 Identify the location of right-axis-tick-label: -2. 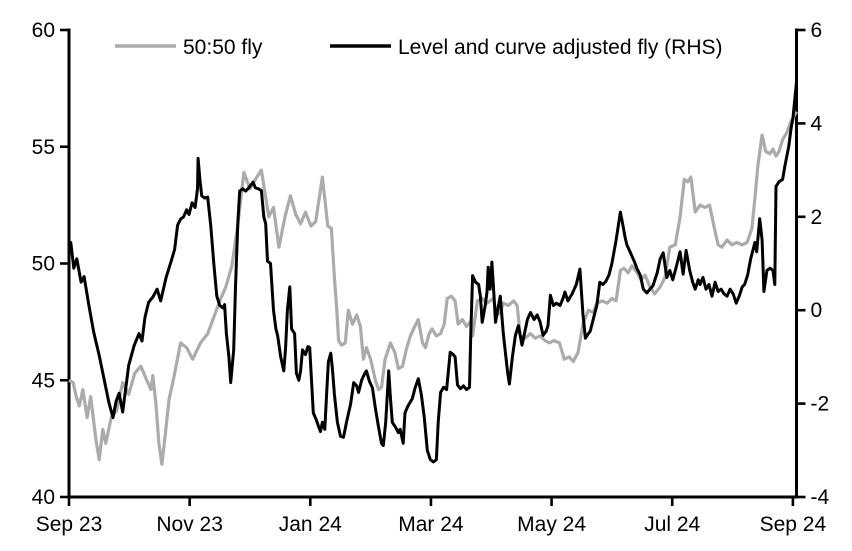
(820, 404).